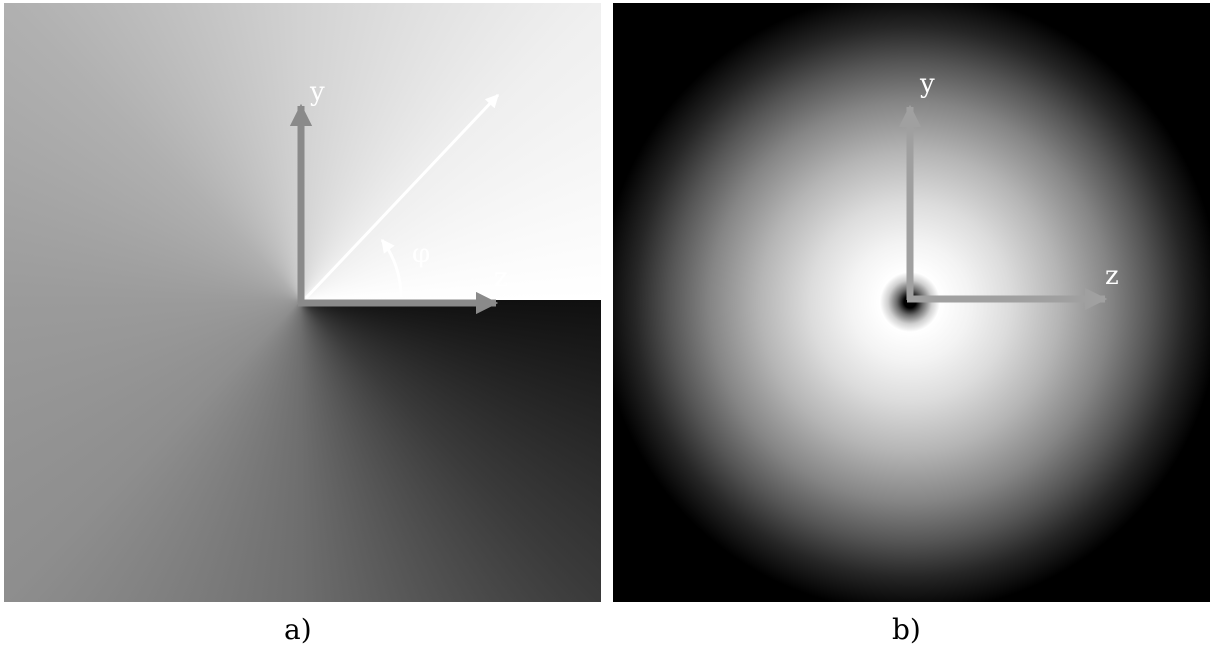 The image size is (1224, 651). What do you see at coordinates (391, 268) in the screenshot?
I see `phi-angle-arc` at bounding box center [391, 268].